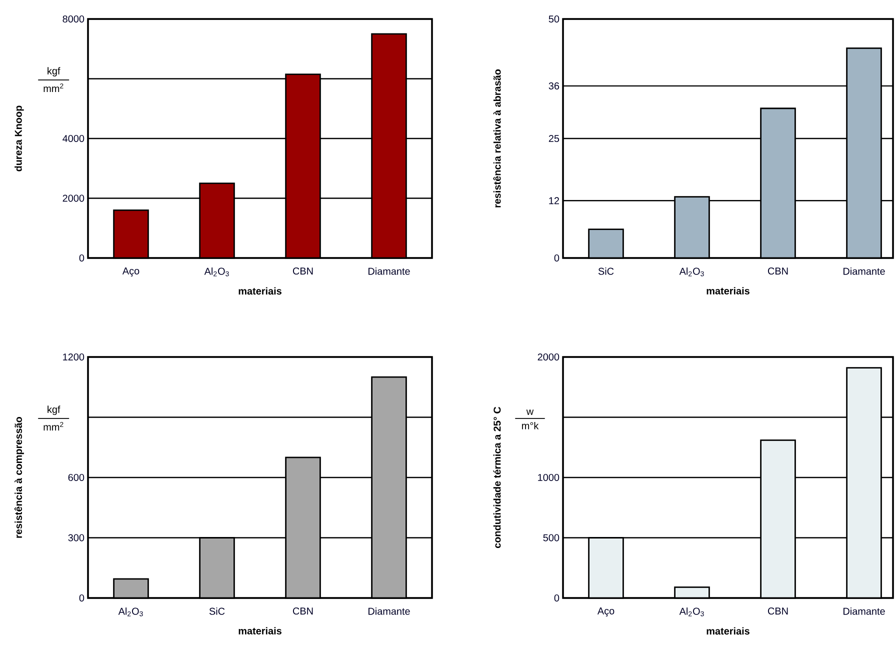 This screenshot has width=896, height=658. What do you see at coordinates (19, 477) in the screenshot?
I see `y-axis-title: resistência à compressão` at bounding box center [19, 477].